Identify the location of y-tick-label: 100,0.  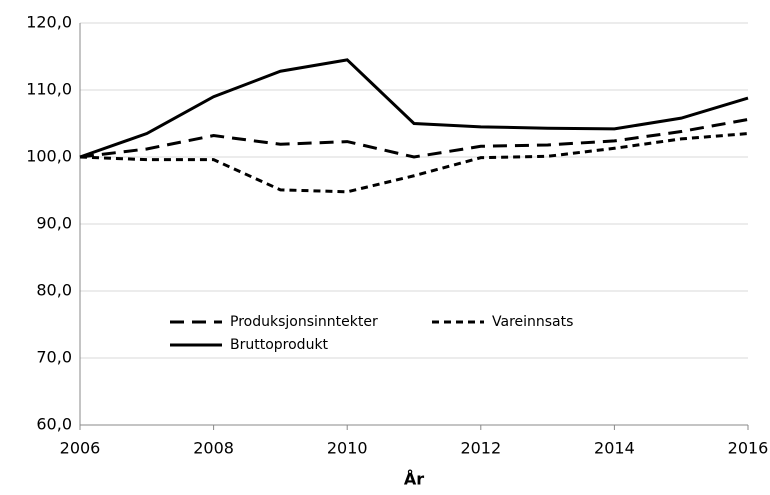
(49, 156).